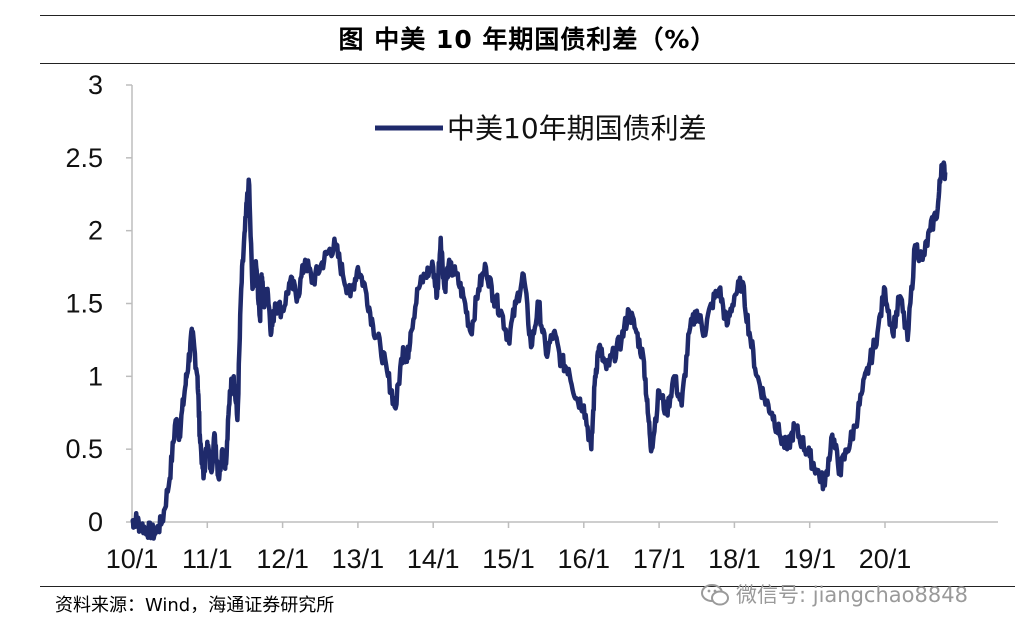  I want to click on figure-title: 图 中美 10 年期国债利差（%）, so click(527, 39).